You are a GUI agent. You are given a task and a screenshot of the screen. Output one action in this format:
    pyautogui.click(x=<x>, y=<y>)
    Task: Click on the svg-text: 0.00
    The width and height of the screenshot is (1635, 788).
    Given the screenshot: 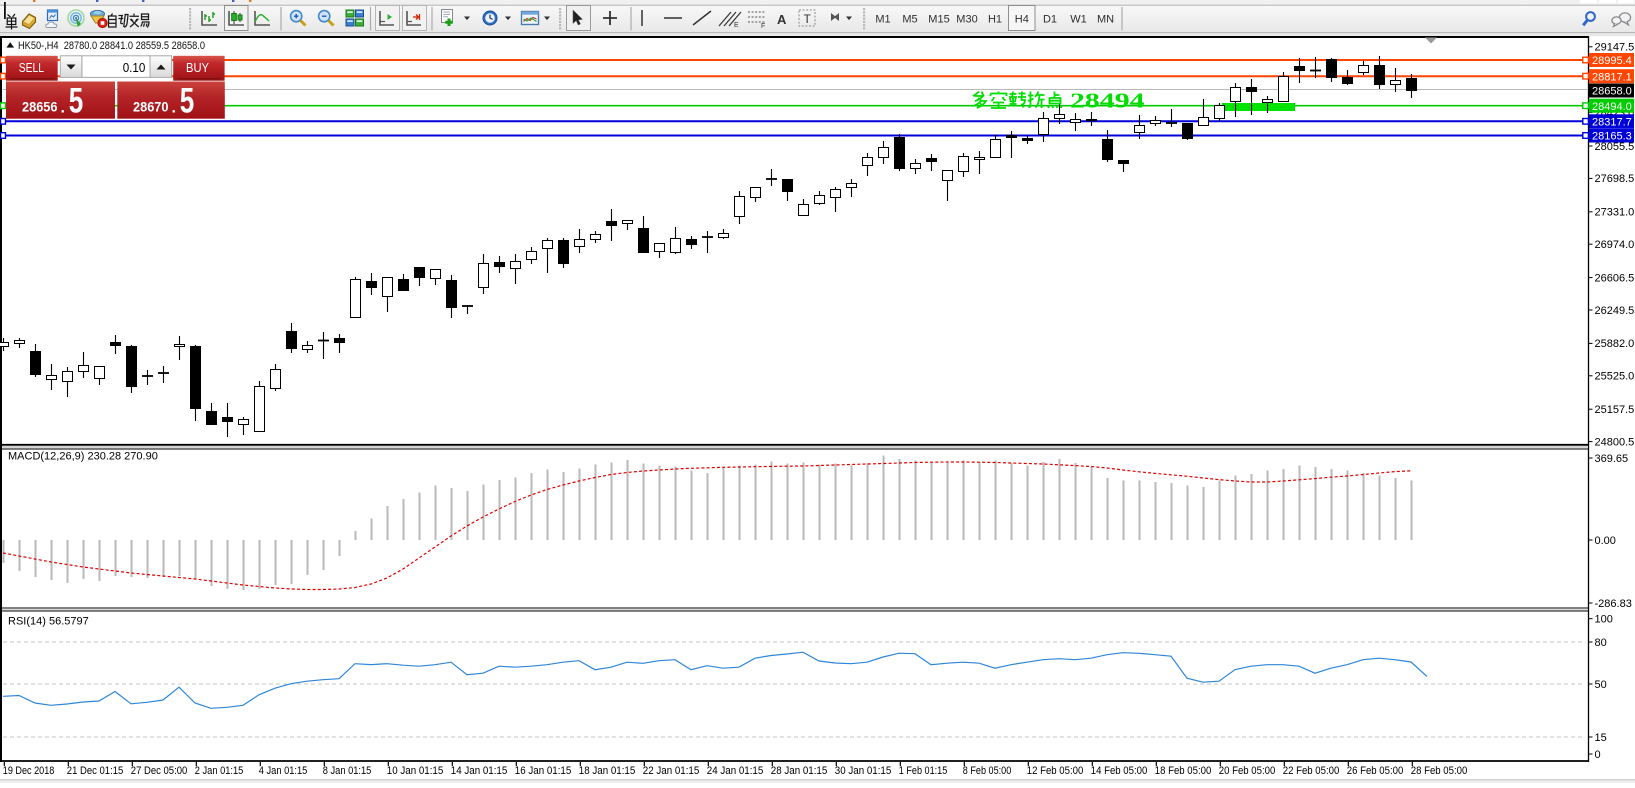 What is the action you would take?
    pyautogui.click(x=1605, y=541)
    